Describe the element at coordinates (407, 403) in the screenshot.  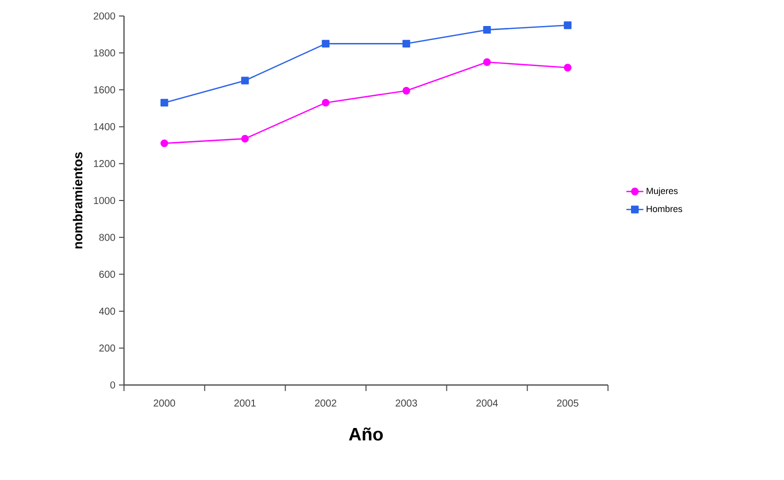
I see `x-tick-label: 2003` at that location.